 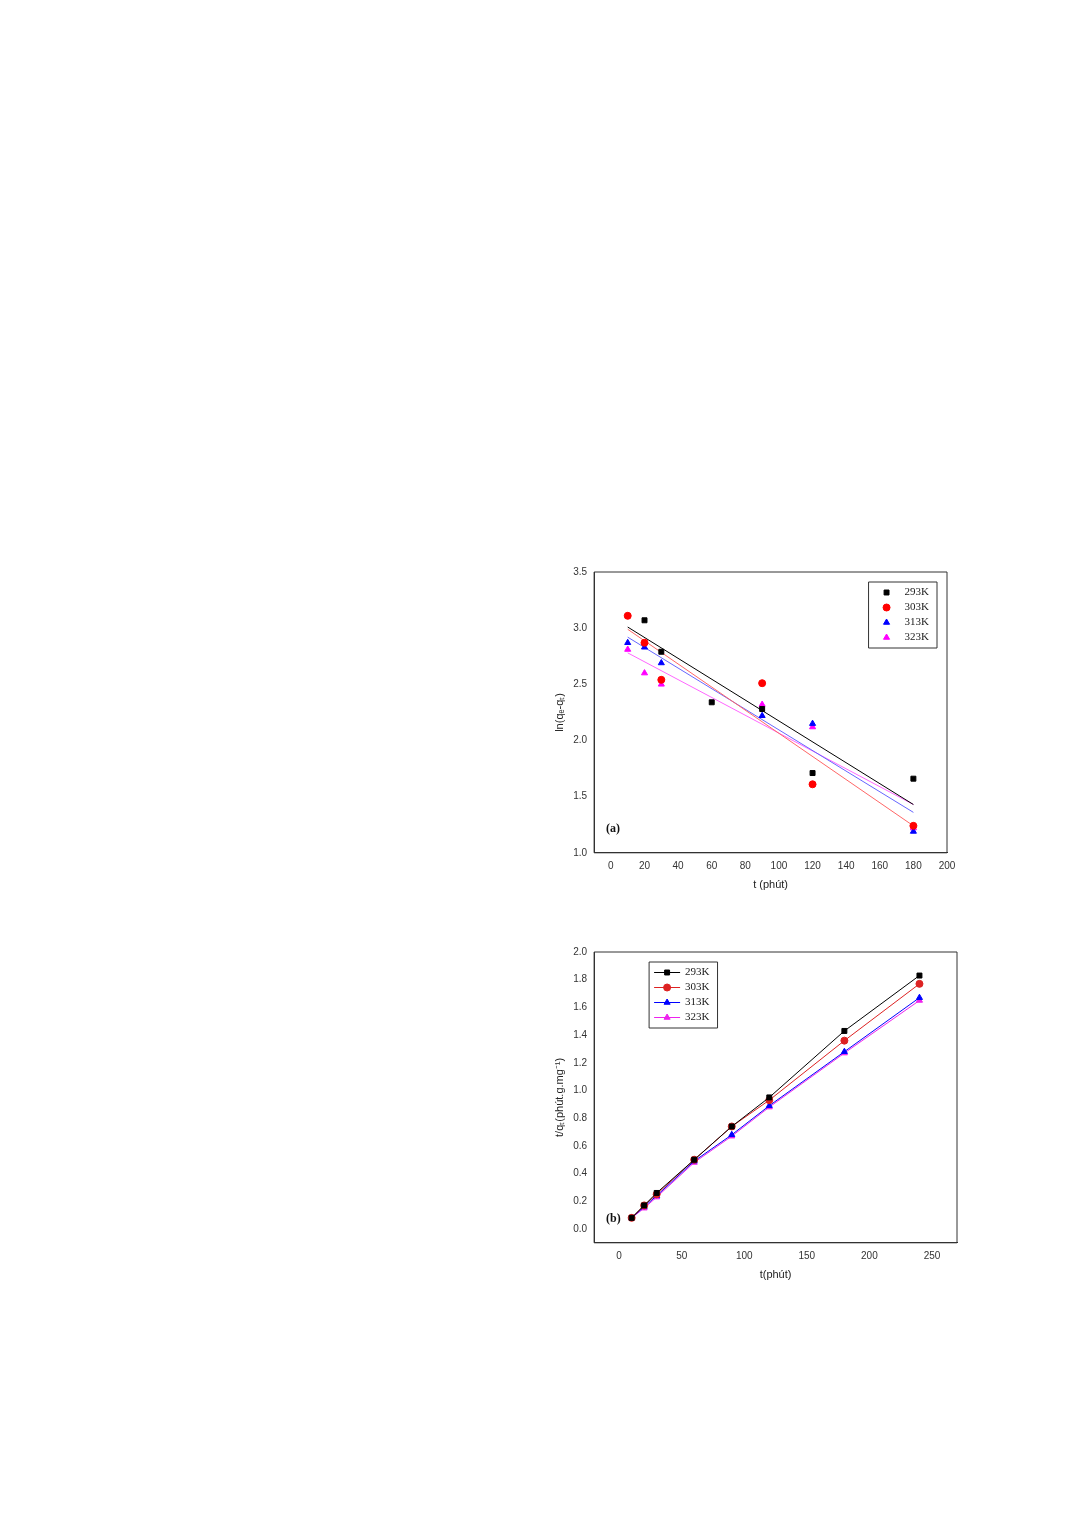 I want to click on y-tick-label: 0.8, so click(x=580, y=1117).